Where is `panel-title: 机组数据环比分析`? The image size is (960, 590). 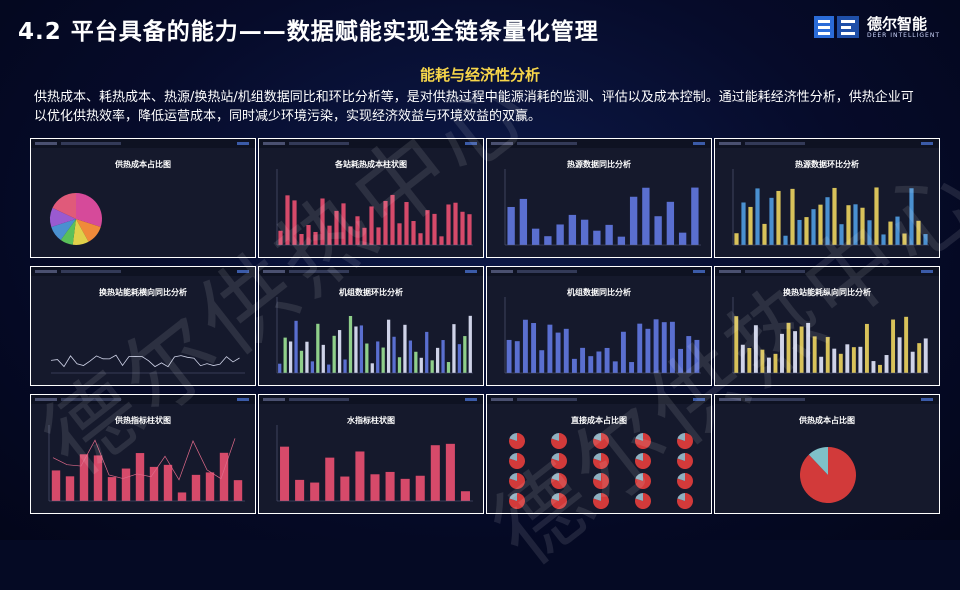 panel-title: 机组数据环比分析 is located at coordinates (371, 292).